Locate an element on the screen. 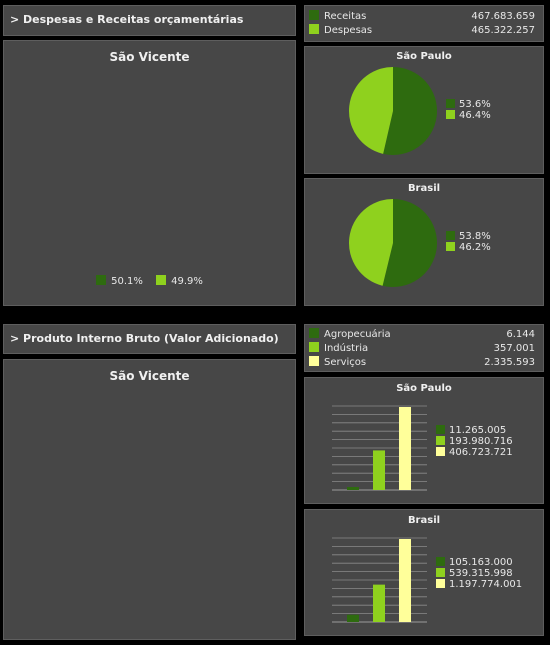 The image size is (550, 645). receitas-swatch is located at coordinates (314, 15).